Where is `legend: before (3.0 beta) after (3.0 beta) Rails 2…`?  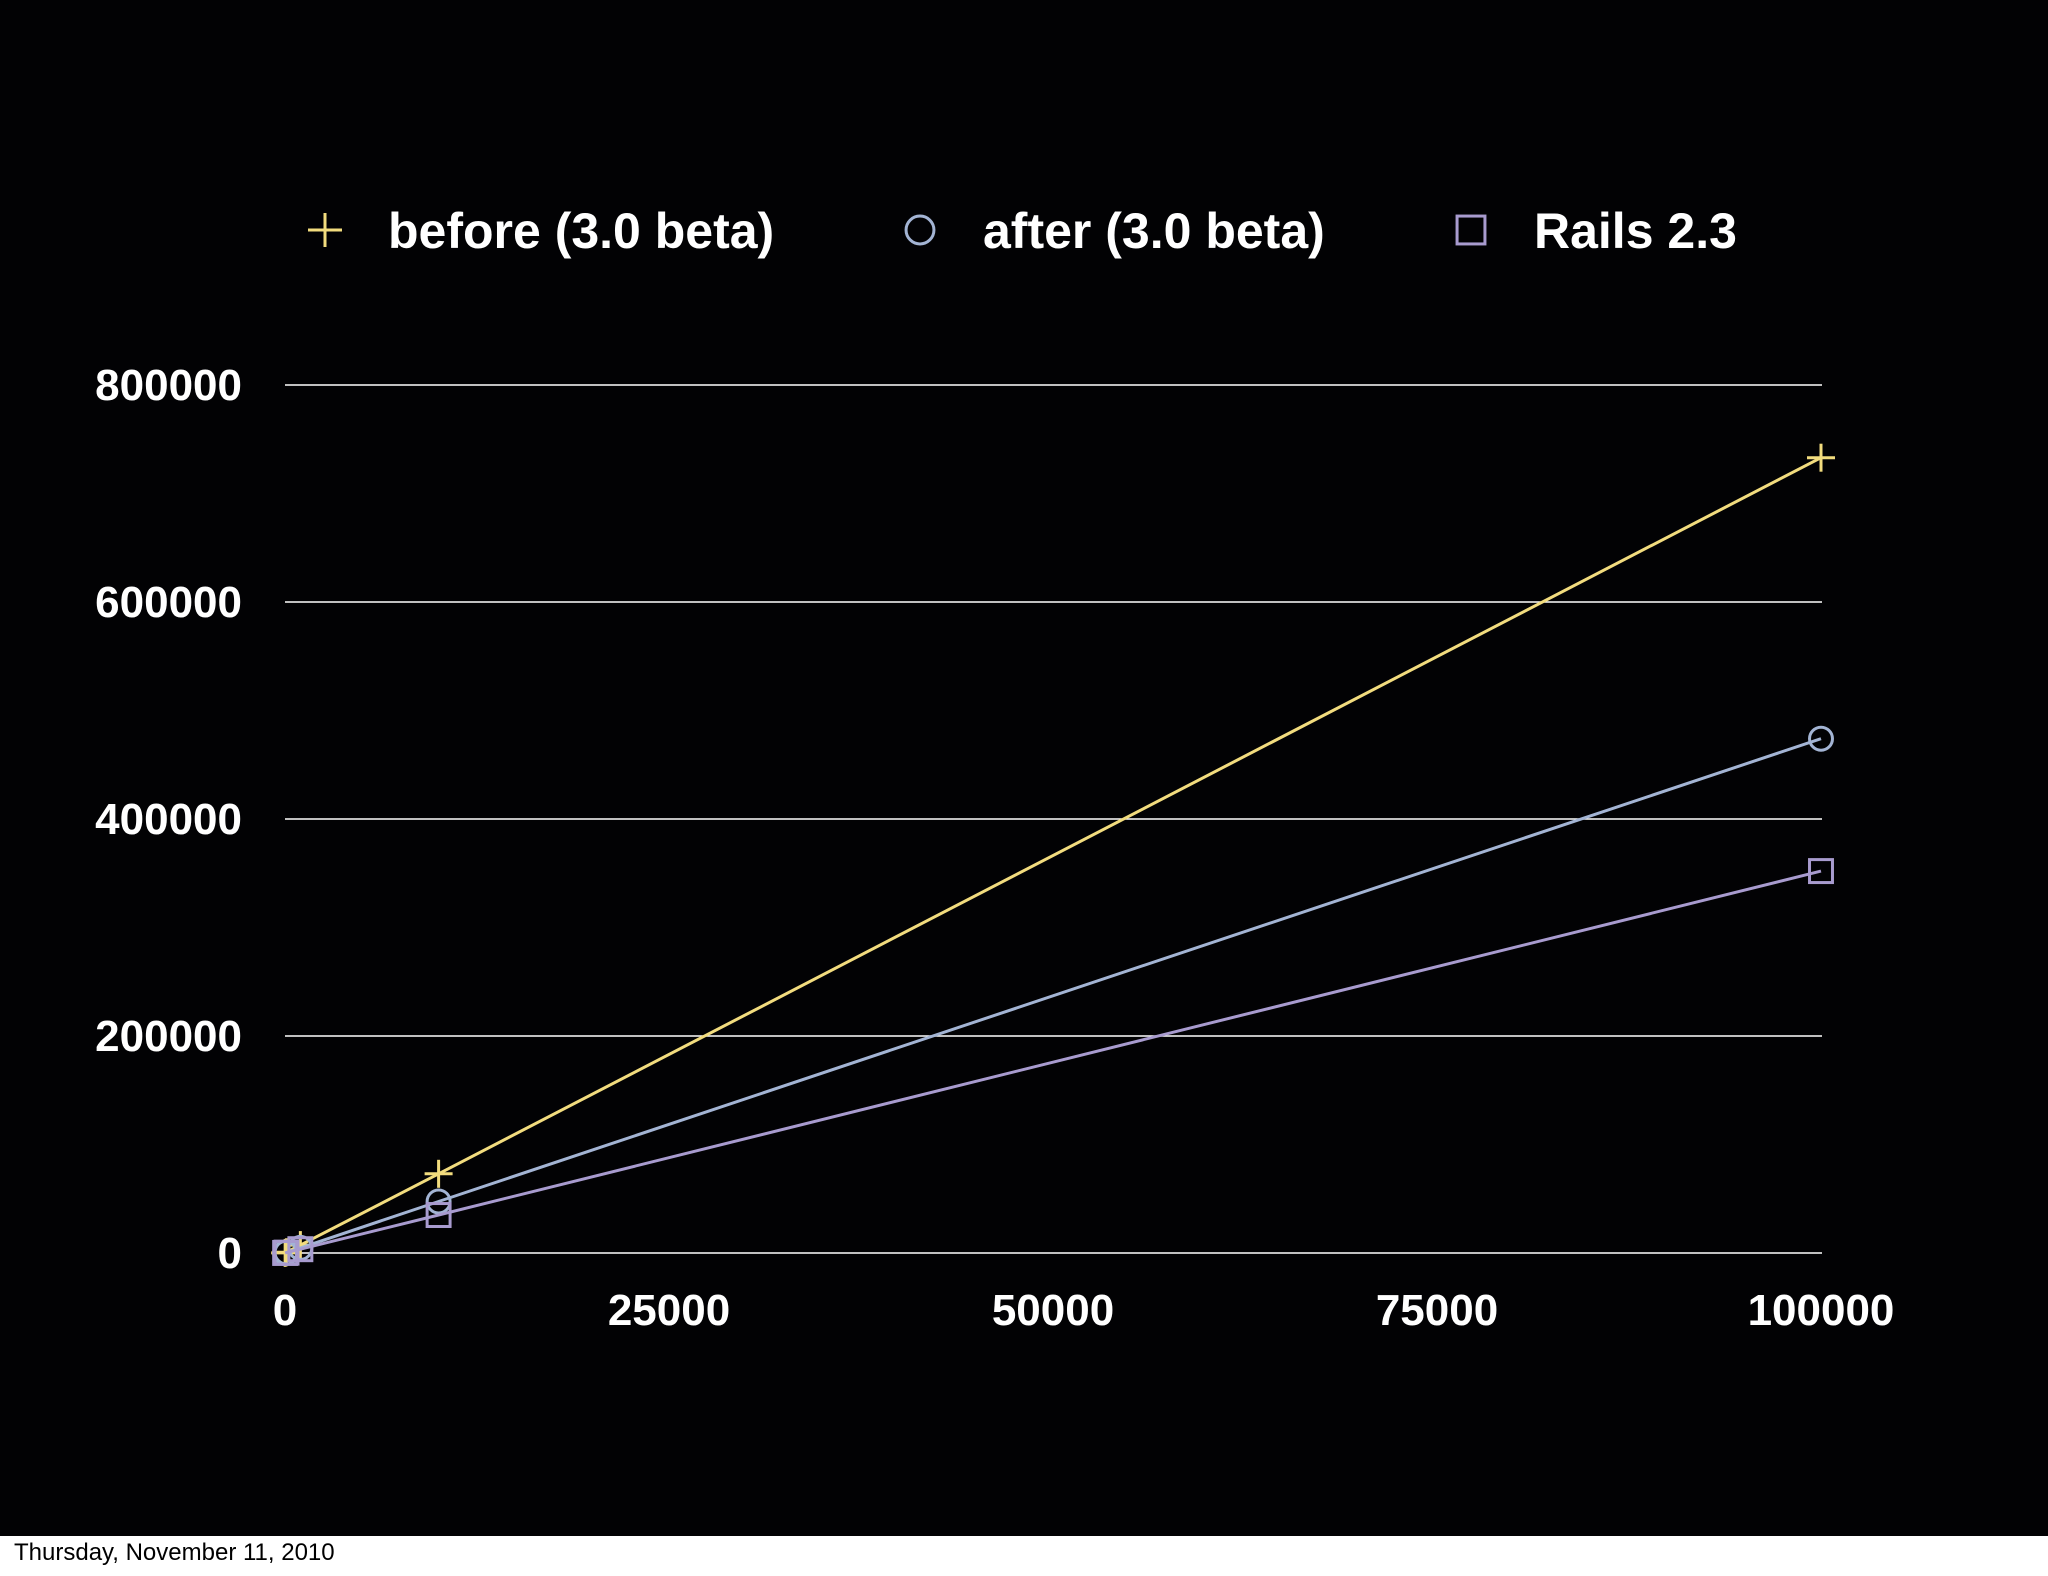
legend: before (3.0 beta) after (3.0 beta) Rails 2… is located at coordinates (1022, 231).